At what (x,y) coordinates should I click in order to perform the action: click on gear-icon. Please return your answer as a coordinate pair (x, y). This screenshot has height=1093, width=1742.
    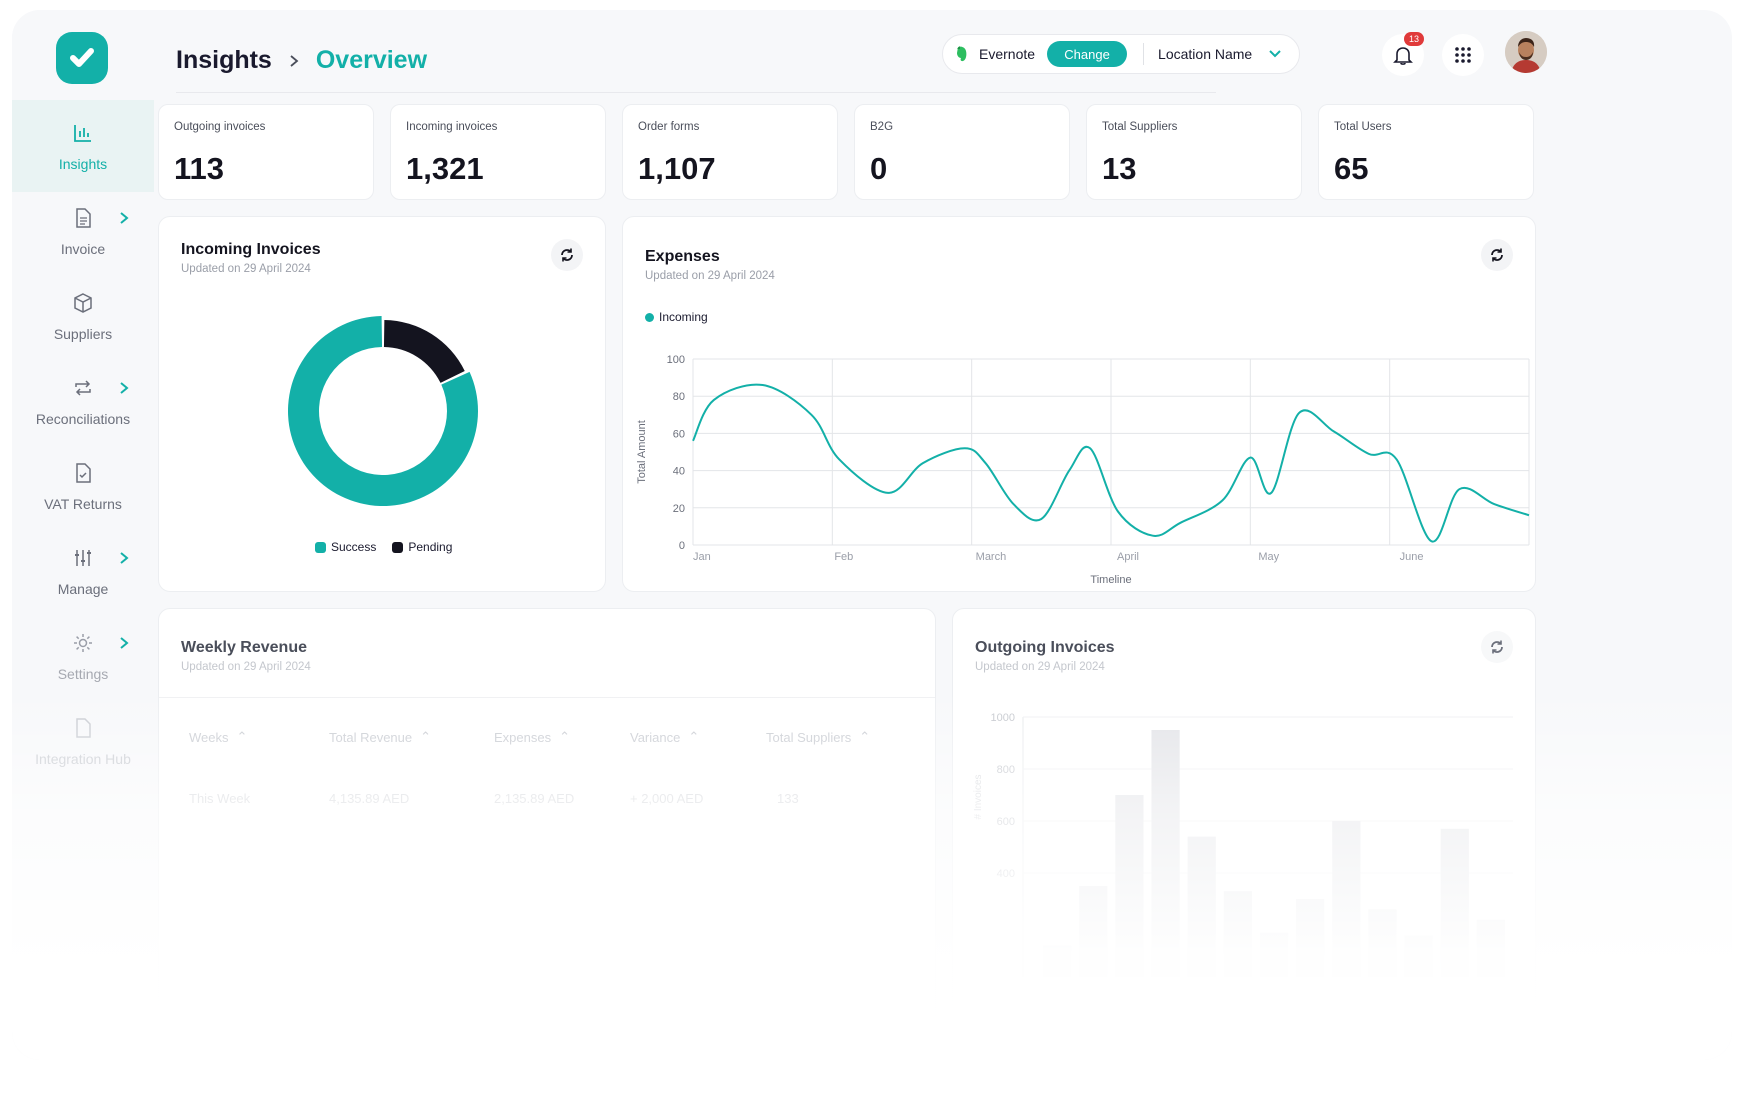
    Looking at the image, I should click on (83, 643).